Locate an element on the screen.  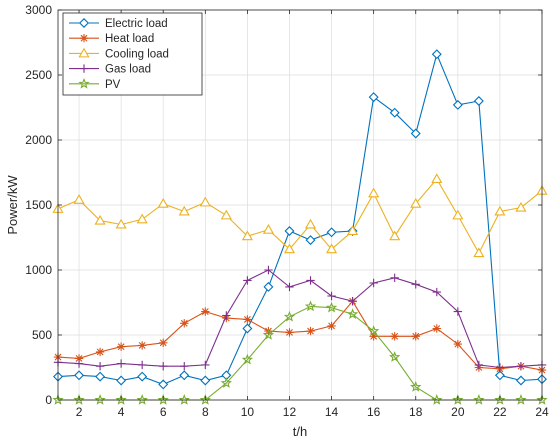
x-tick-label: 6 is located at coordinates (163, 412).